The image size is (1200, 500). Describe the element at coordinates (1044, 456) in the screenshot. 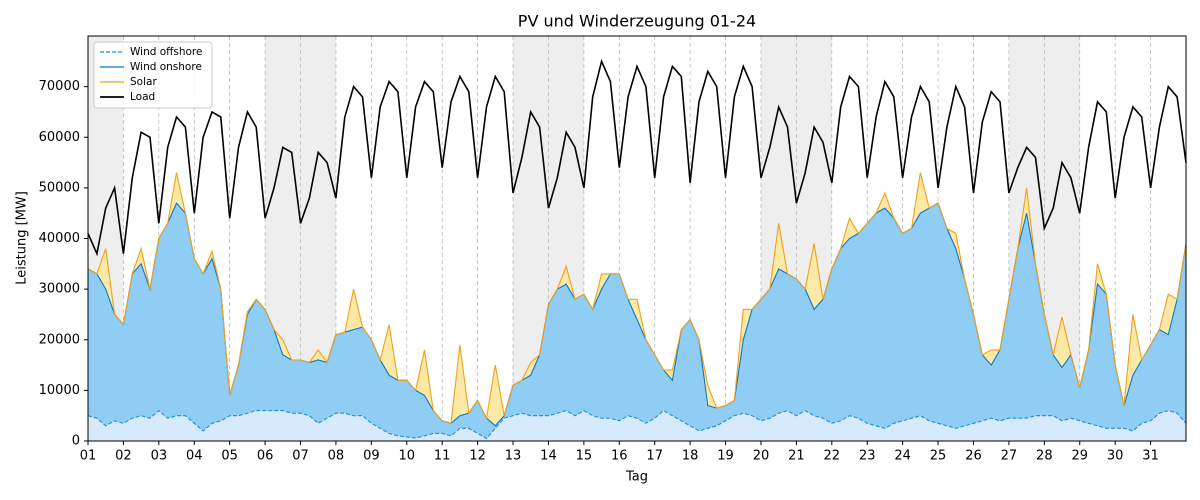

I see `x-tick-label: 28` at that location.